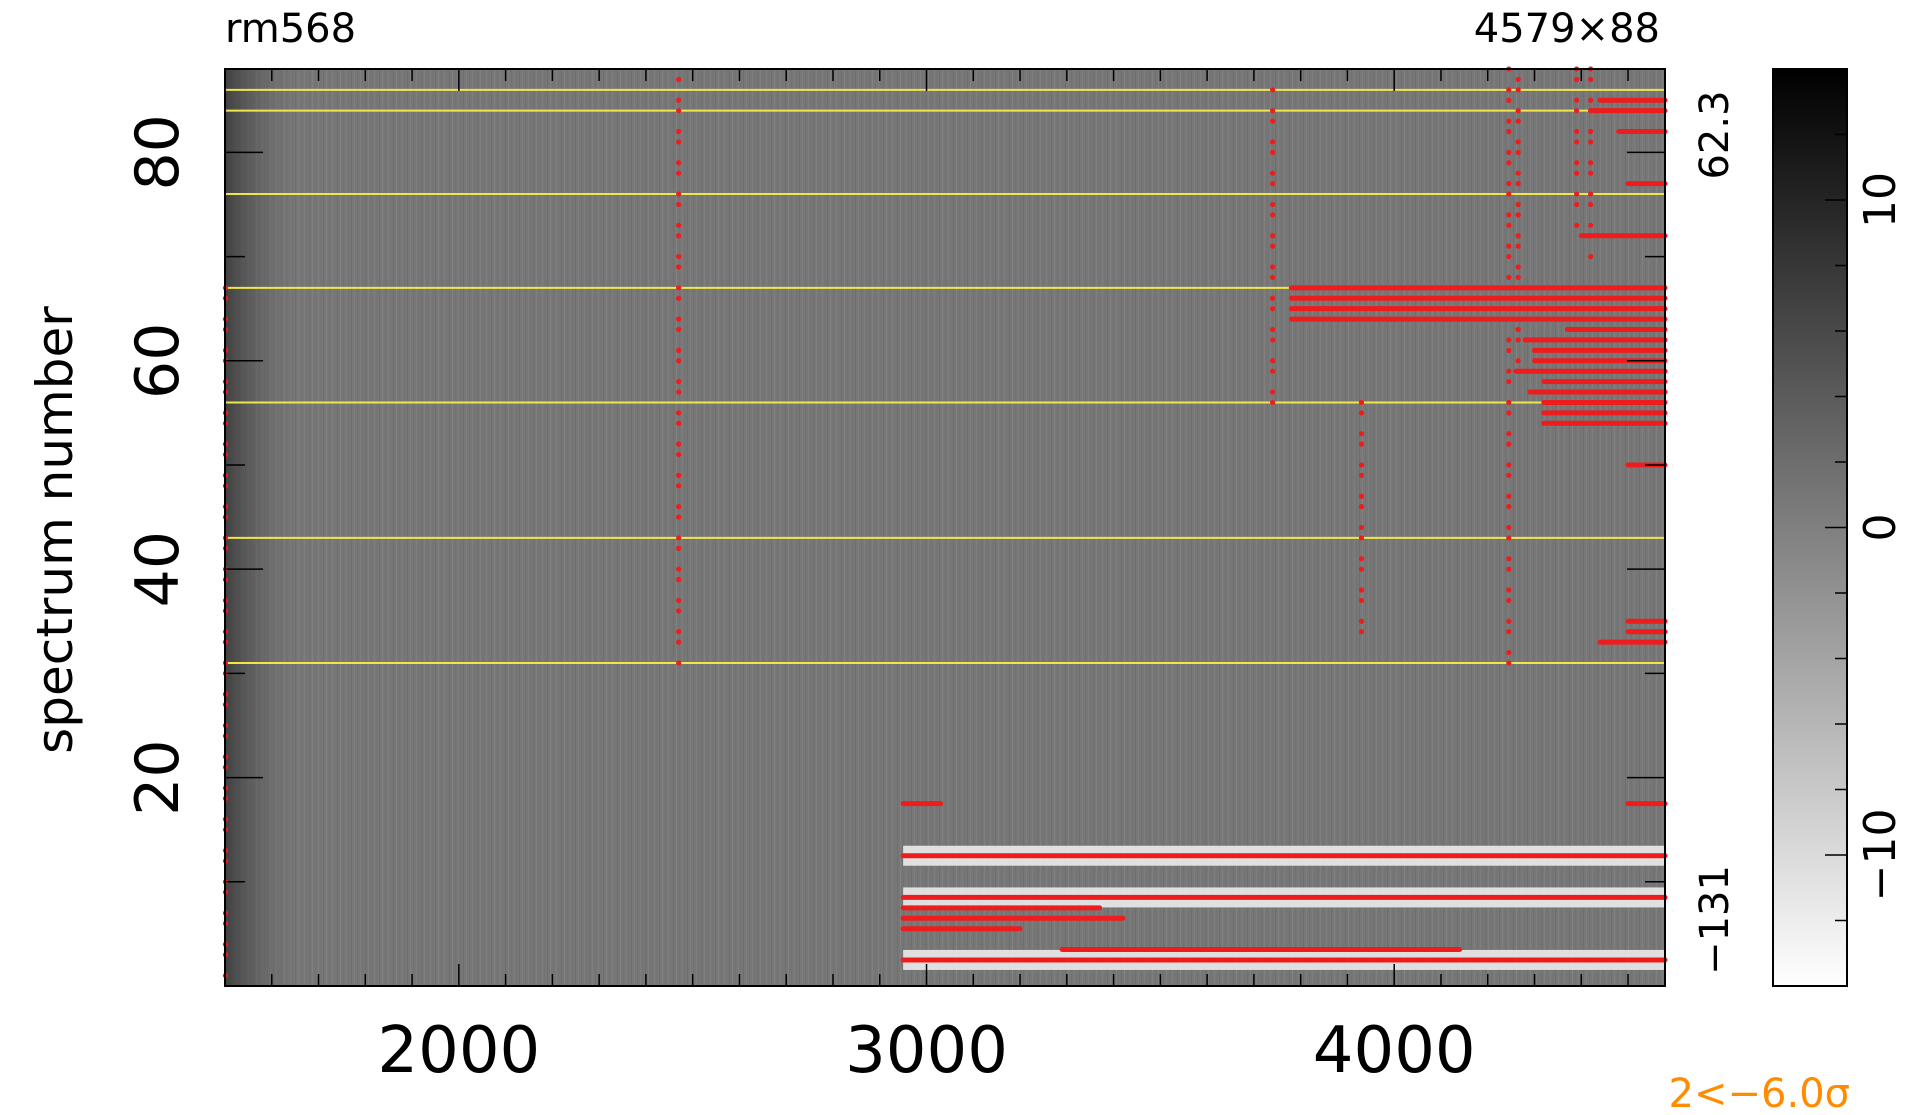 The image size is (1921, 1115). Describe the element at coordinates (1715, 920) in the screenshot. I see `right-bottom-label: −131` at that location.